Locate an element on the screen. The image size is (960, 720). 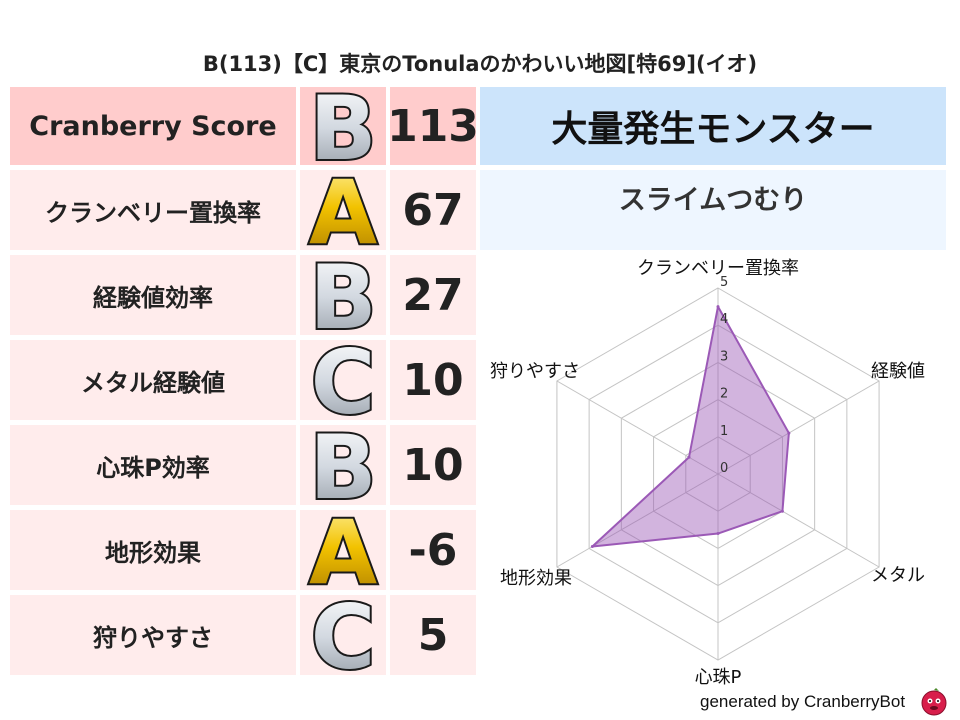
axis-label: 経験値 is located at coordinates (898, 371).